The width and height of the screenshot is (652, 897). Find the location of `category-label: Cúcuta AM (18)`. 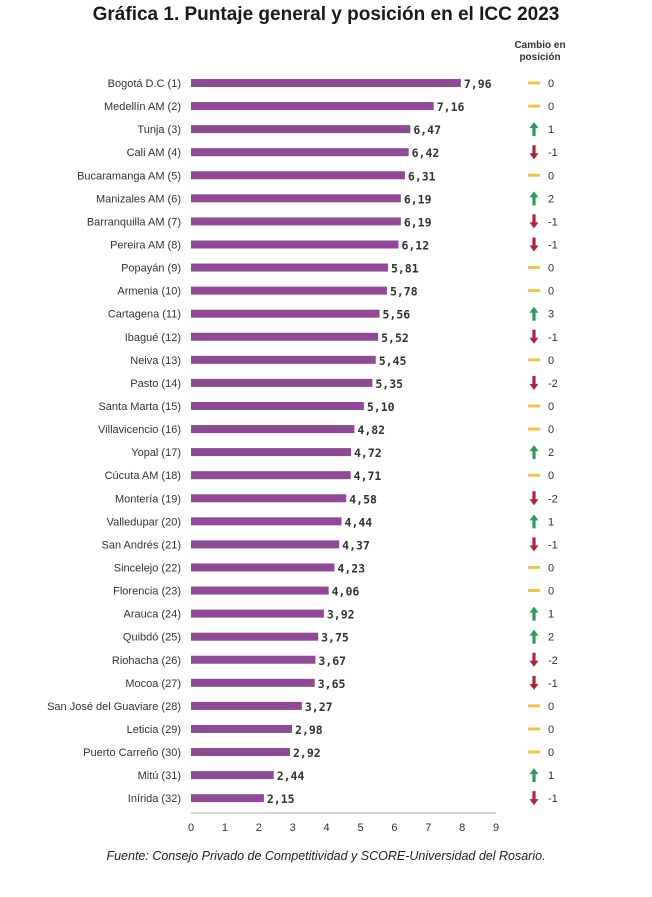

category-label: Cúcuta AM (18) is located at coordinates (143, 476).